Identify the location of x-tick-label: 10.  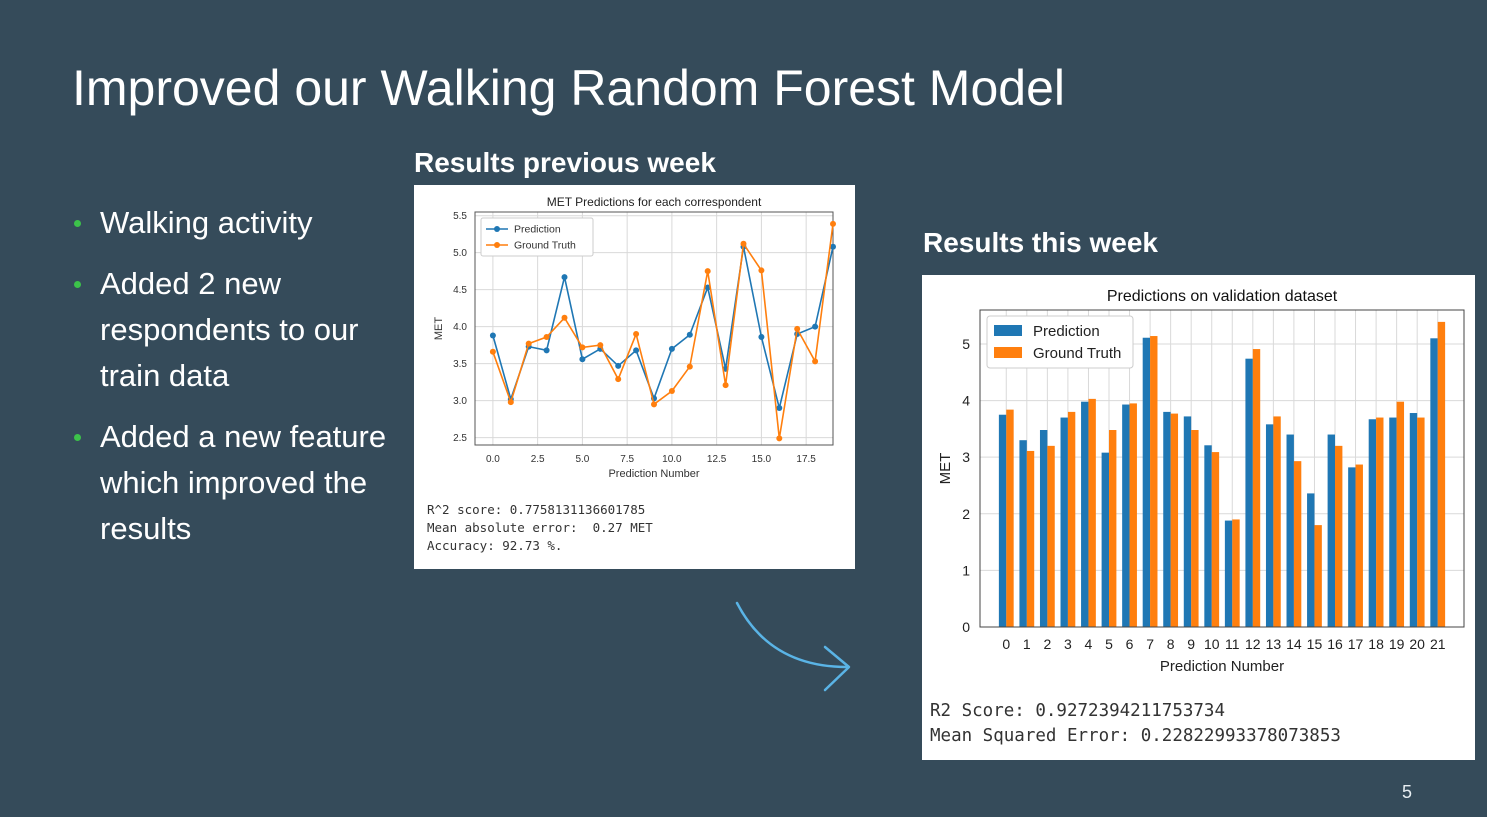
(1212, 644).